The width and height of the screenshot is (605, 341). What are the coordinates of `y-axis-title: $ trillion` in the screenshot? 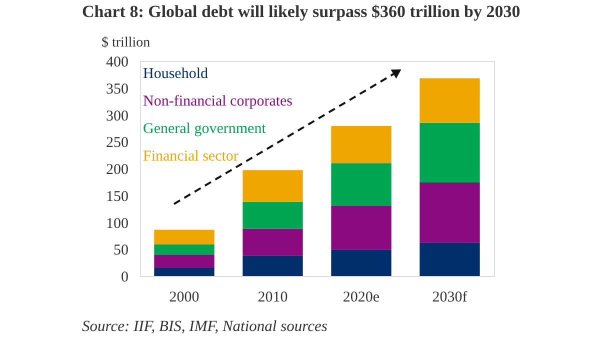 It's located at (126, 43).